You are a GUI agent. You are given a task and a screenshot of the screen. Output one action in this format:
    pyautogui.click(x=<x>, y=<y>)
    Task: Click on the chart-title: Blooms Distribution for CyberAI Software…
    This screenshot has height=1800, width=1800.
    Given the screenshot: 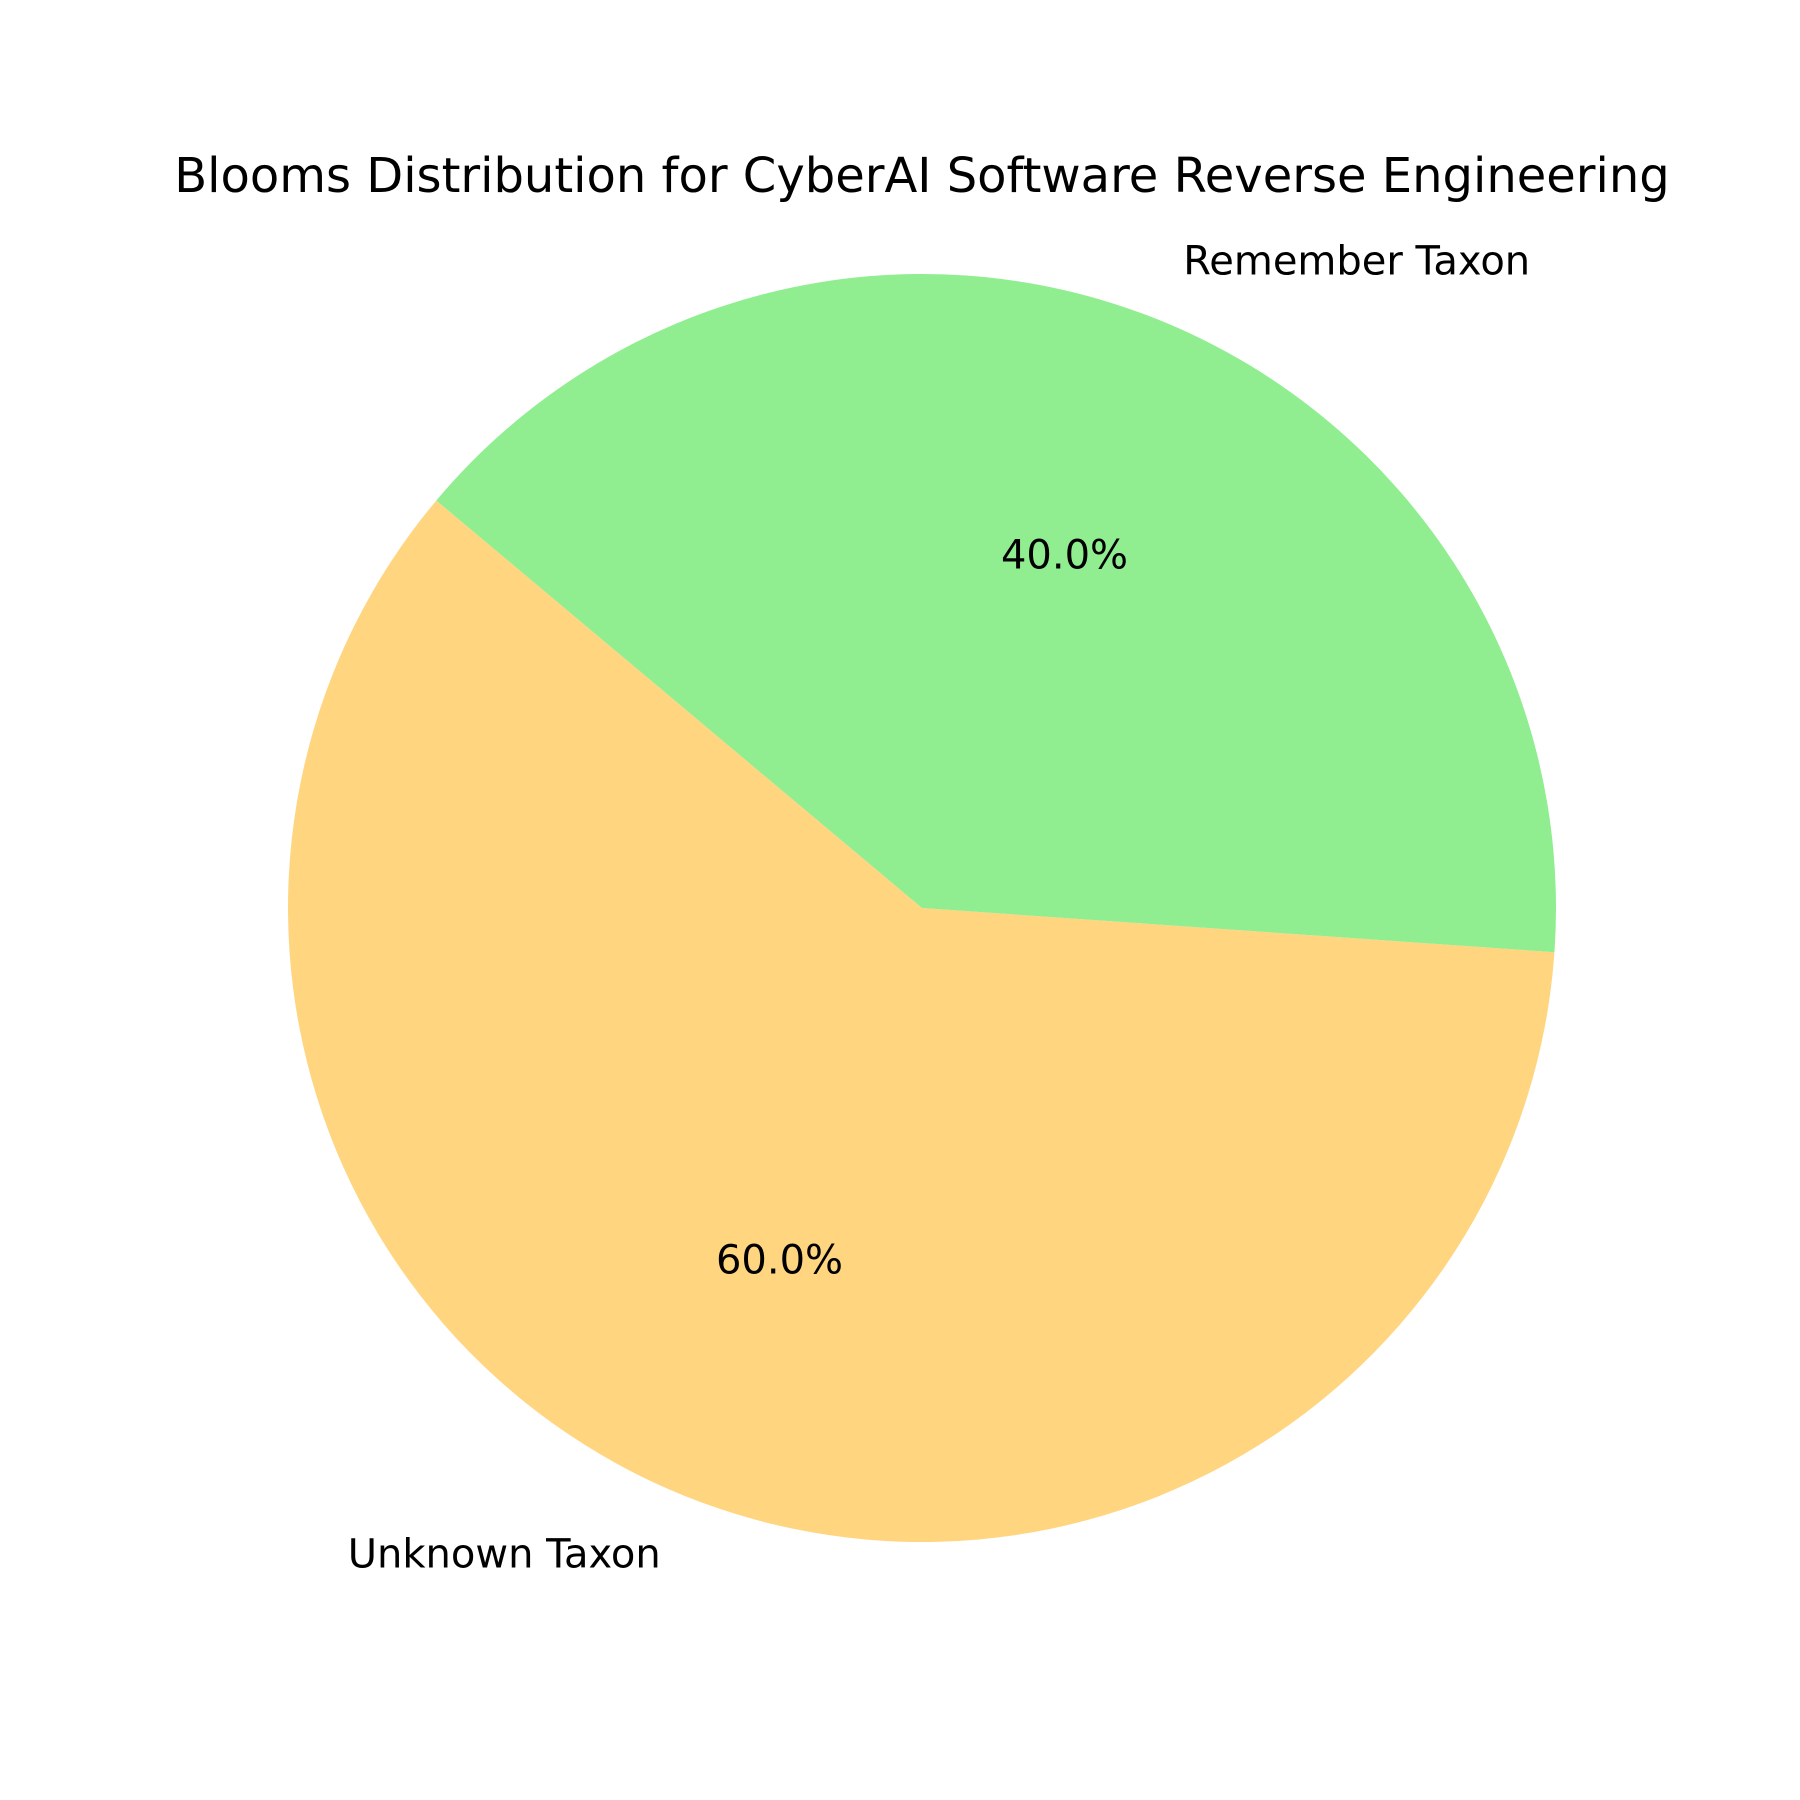 What is the action you would take?
    pyautogui.click(x=922, y=176)
    